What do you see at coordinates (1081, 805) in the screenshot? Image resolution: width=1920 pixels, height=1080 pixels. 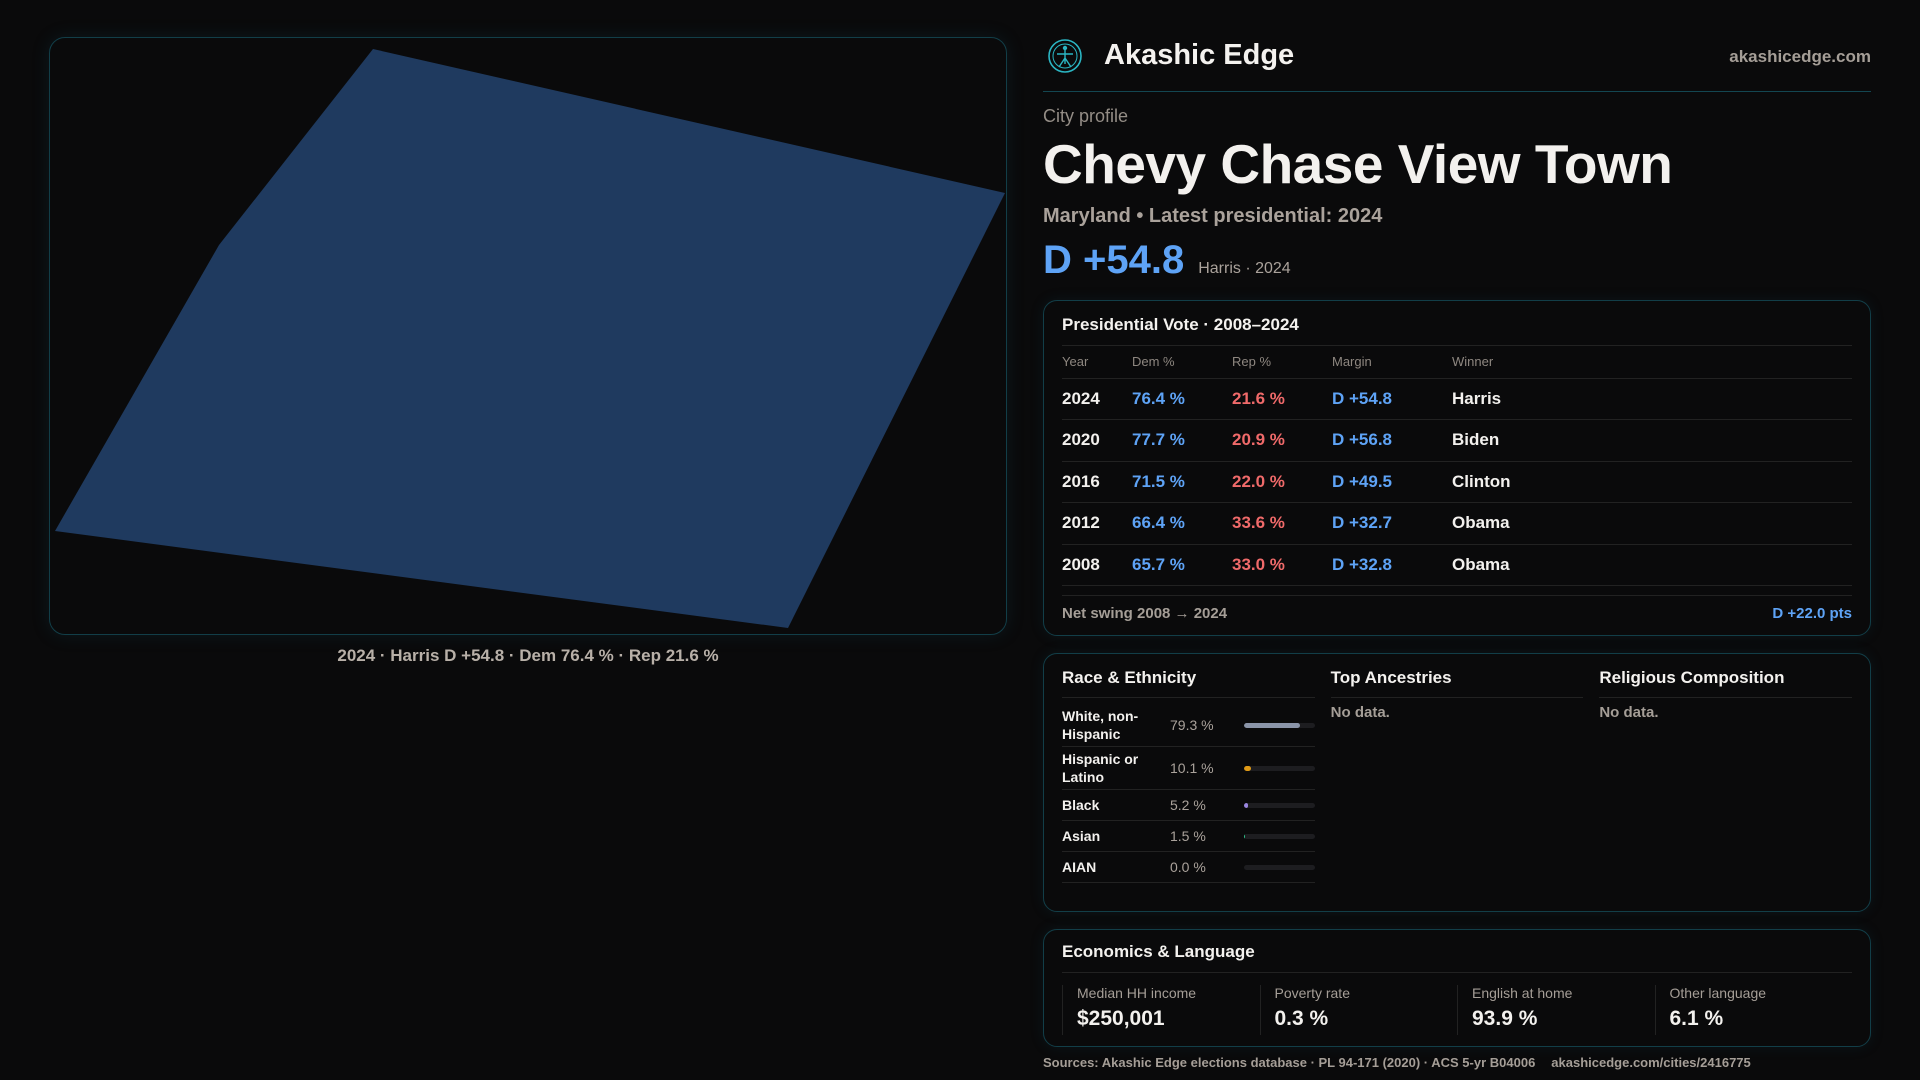 I see `race-label: Black` at bounding box center [1081, 805].